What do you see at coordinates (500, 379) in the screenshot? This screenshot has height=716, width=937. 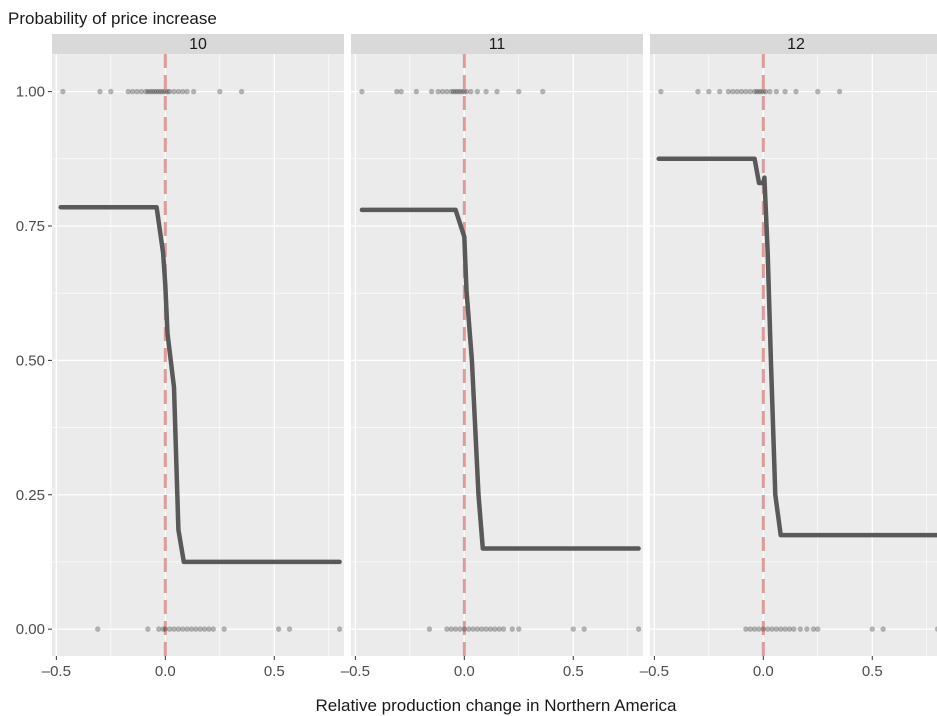 I see `probability-curve` at bounding box center [500, 379].